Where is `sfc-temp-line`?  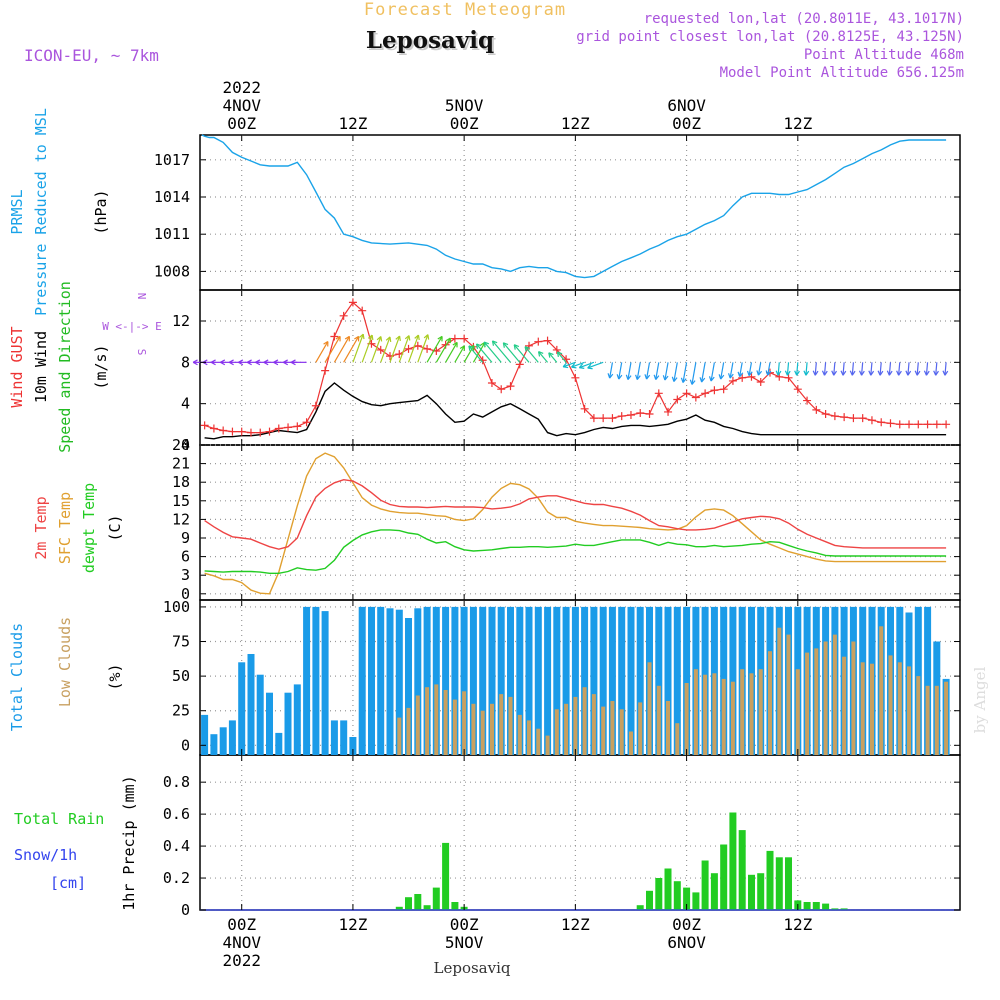 sfc-temp-line is located at coordinates (575, 523).